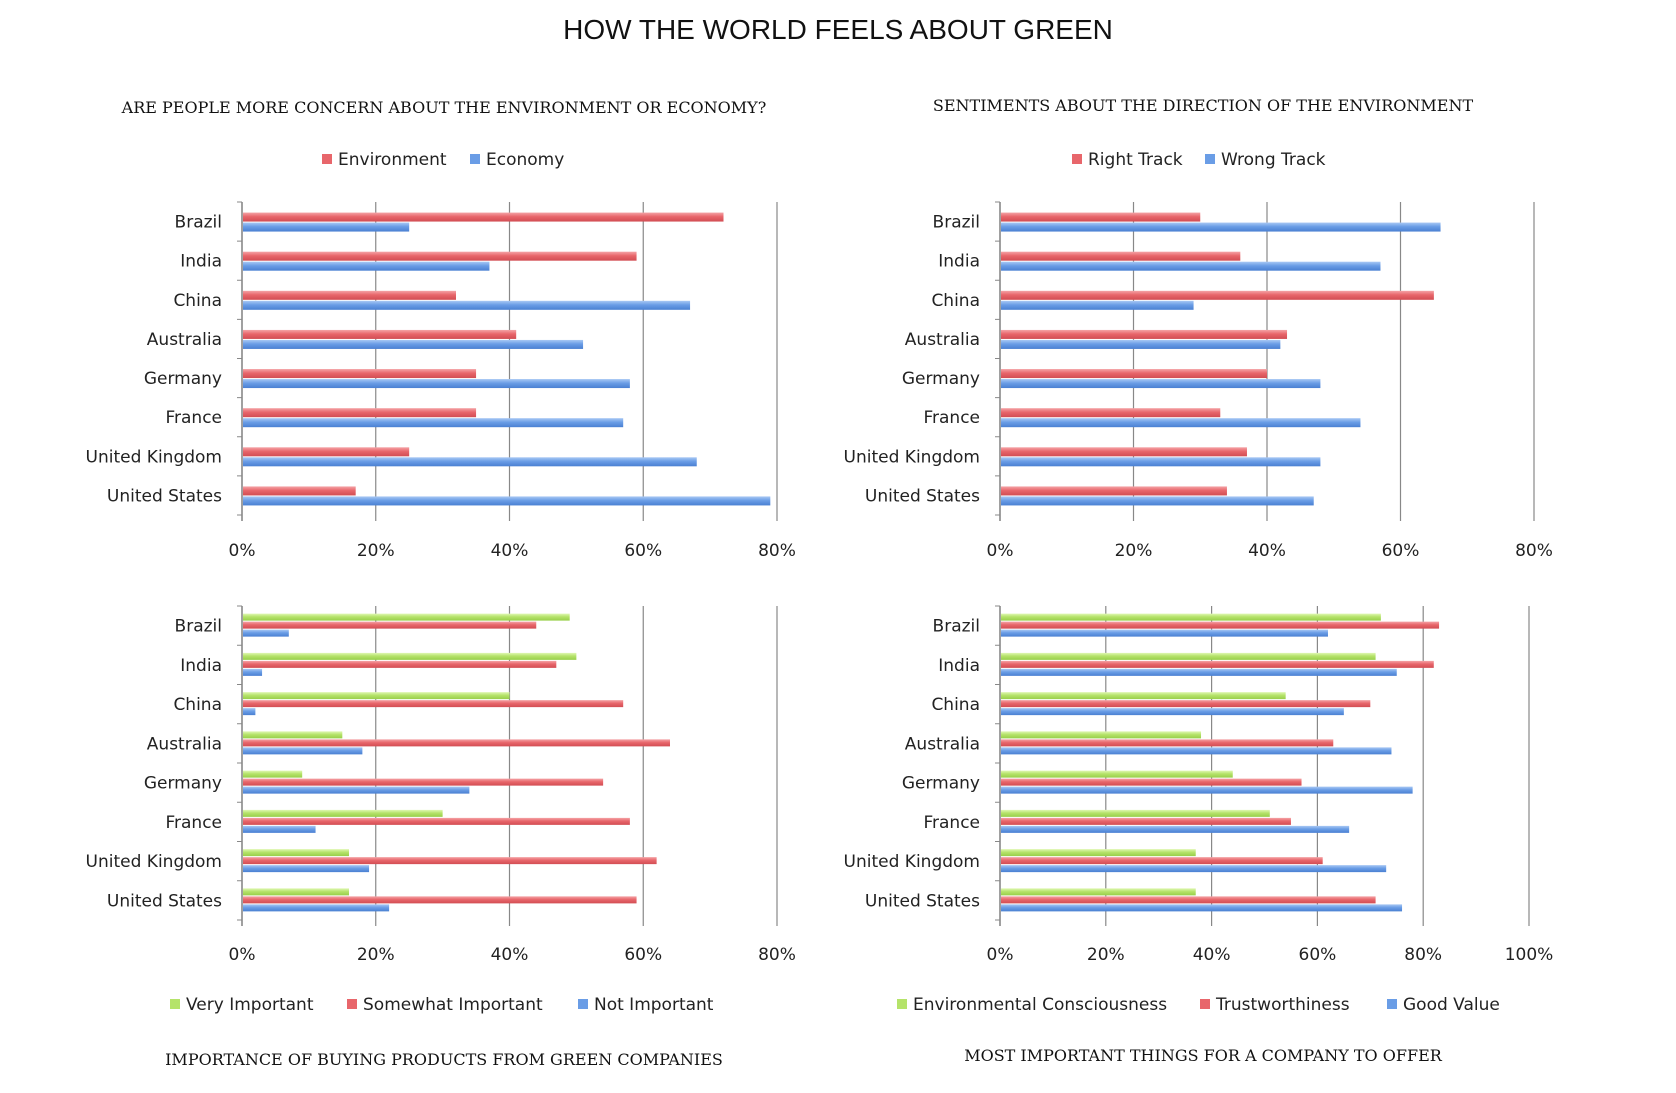  Describe the element at coordinates (1135, 160) in the screenshot. I see `legend-label: Right Track` at that location.